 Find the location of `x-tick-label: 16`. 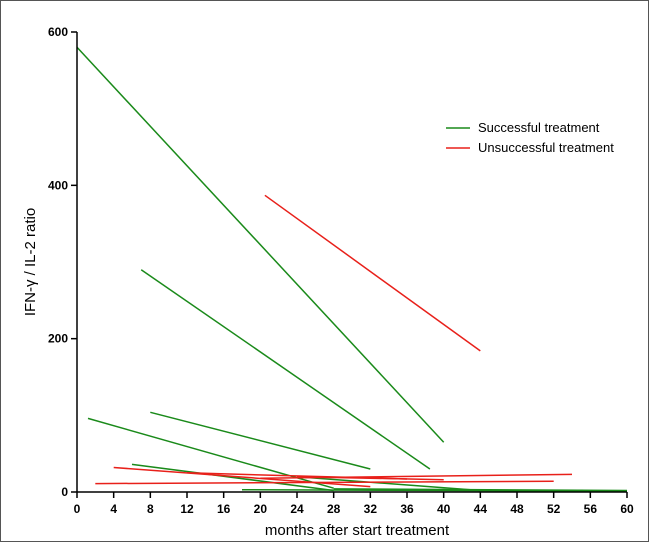

x-tick-label: 16 is located at coordinates (224, 509).